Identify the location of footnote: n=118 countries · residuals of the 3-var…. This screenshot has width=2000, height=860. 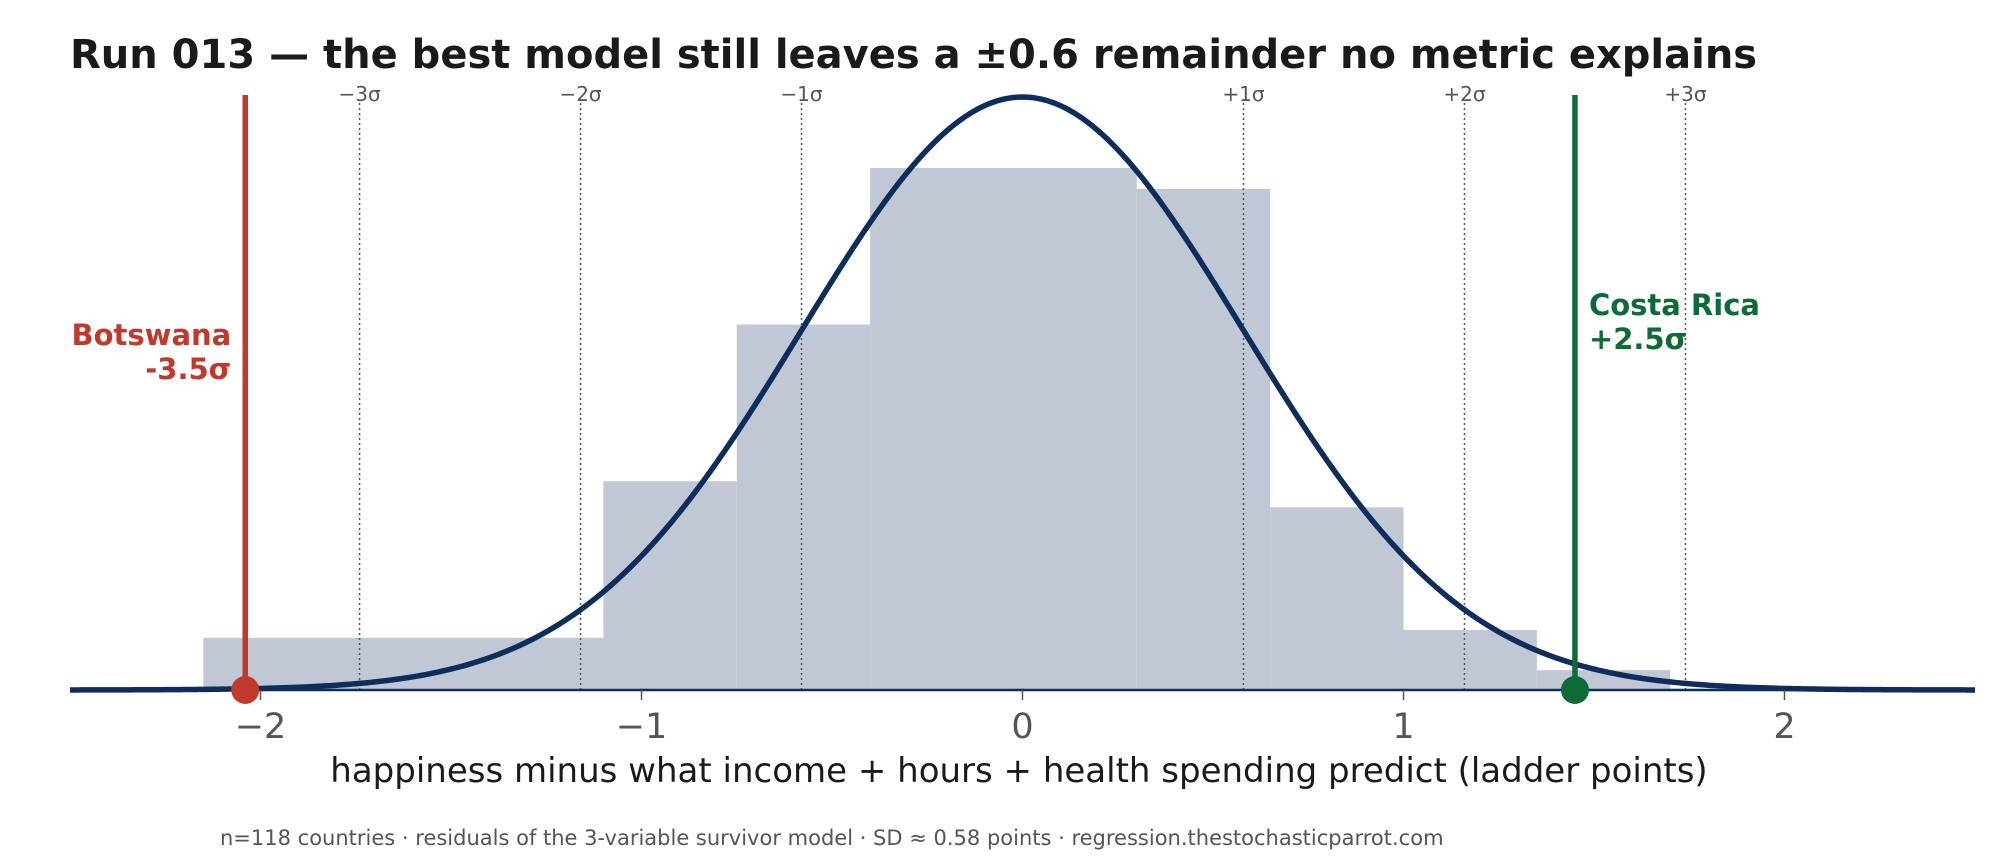
(832, 838).